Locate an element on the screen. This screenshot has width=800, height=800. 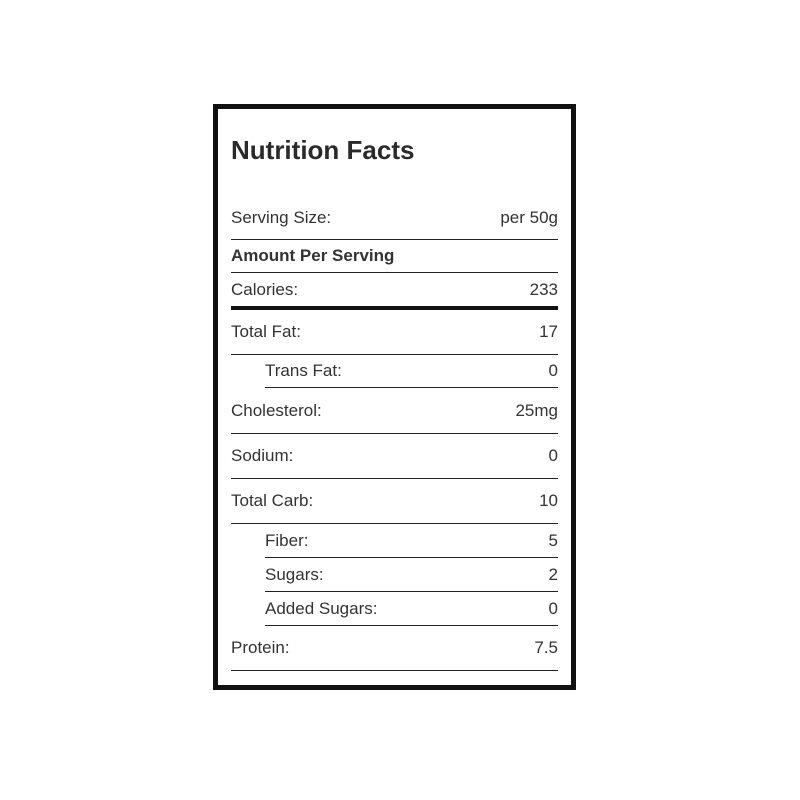
row-label: Sugars: is located at coordinates (294, 574).